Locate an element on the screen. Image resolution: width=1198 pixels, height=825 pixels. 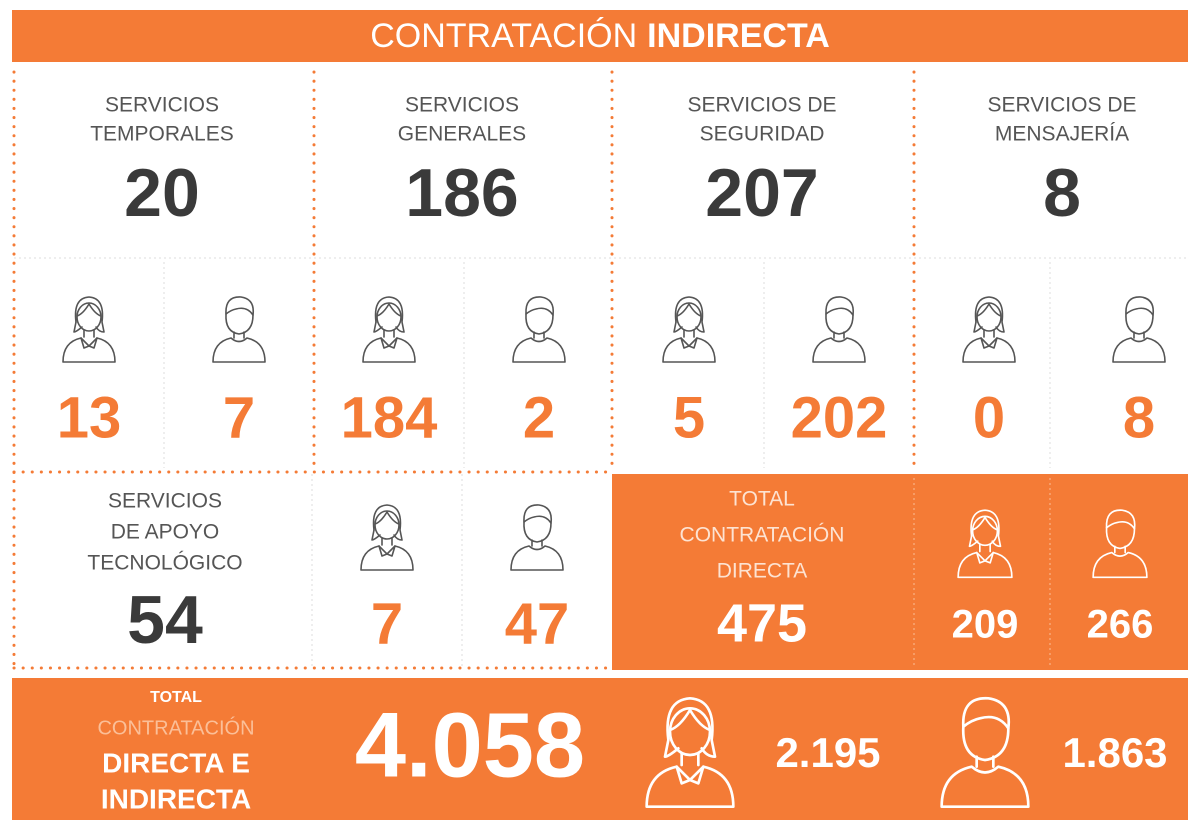
header-bar is located at coordinates (600, 36).